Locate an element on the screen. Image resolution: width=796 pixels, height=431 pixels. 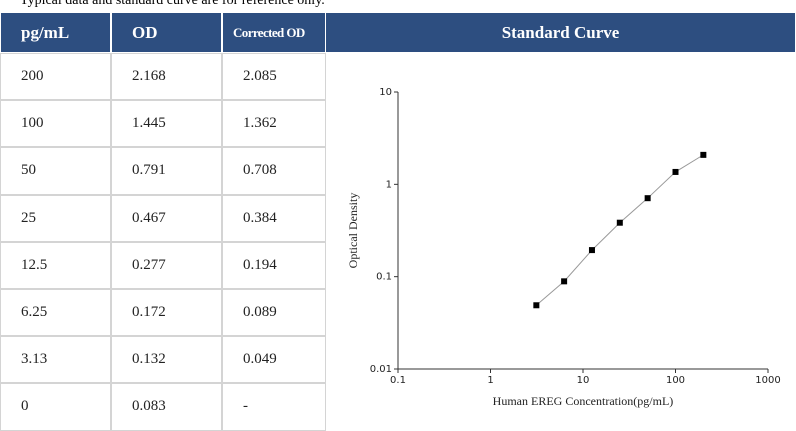
table-cell: 0.132 is located at coordinates (166, 360).